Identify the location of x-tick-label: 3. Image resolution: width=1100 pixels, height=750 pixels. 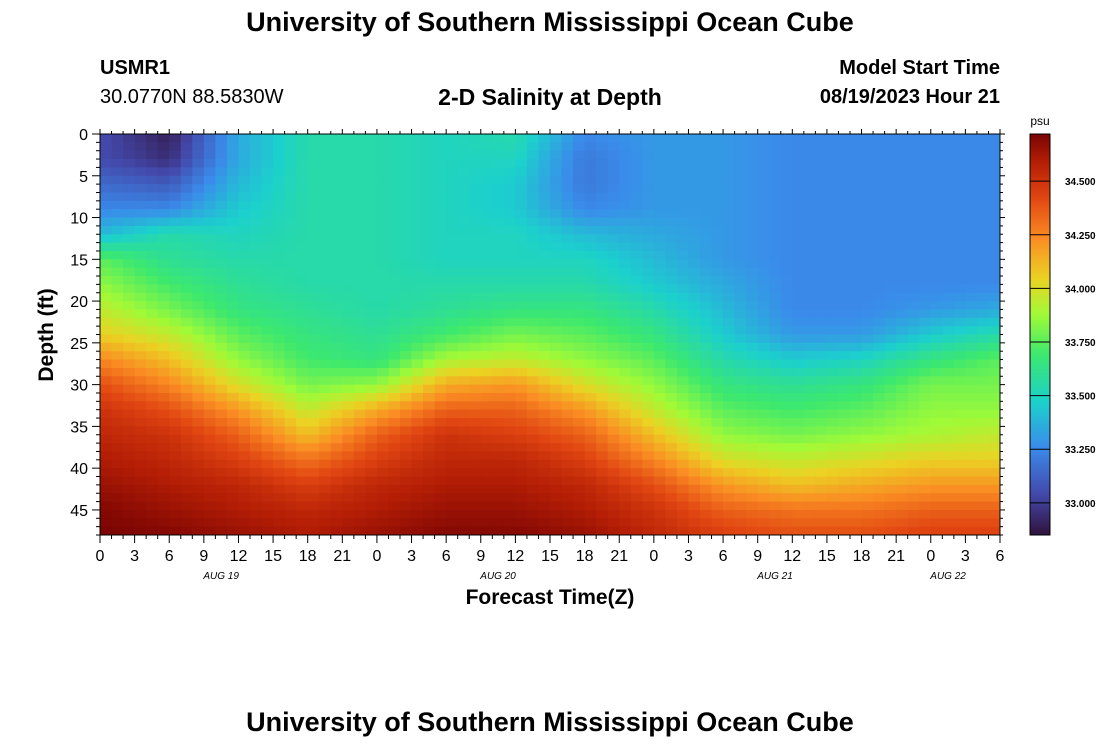
(688, 556).